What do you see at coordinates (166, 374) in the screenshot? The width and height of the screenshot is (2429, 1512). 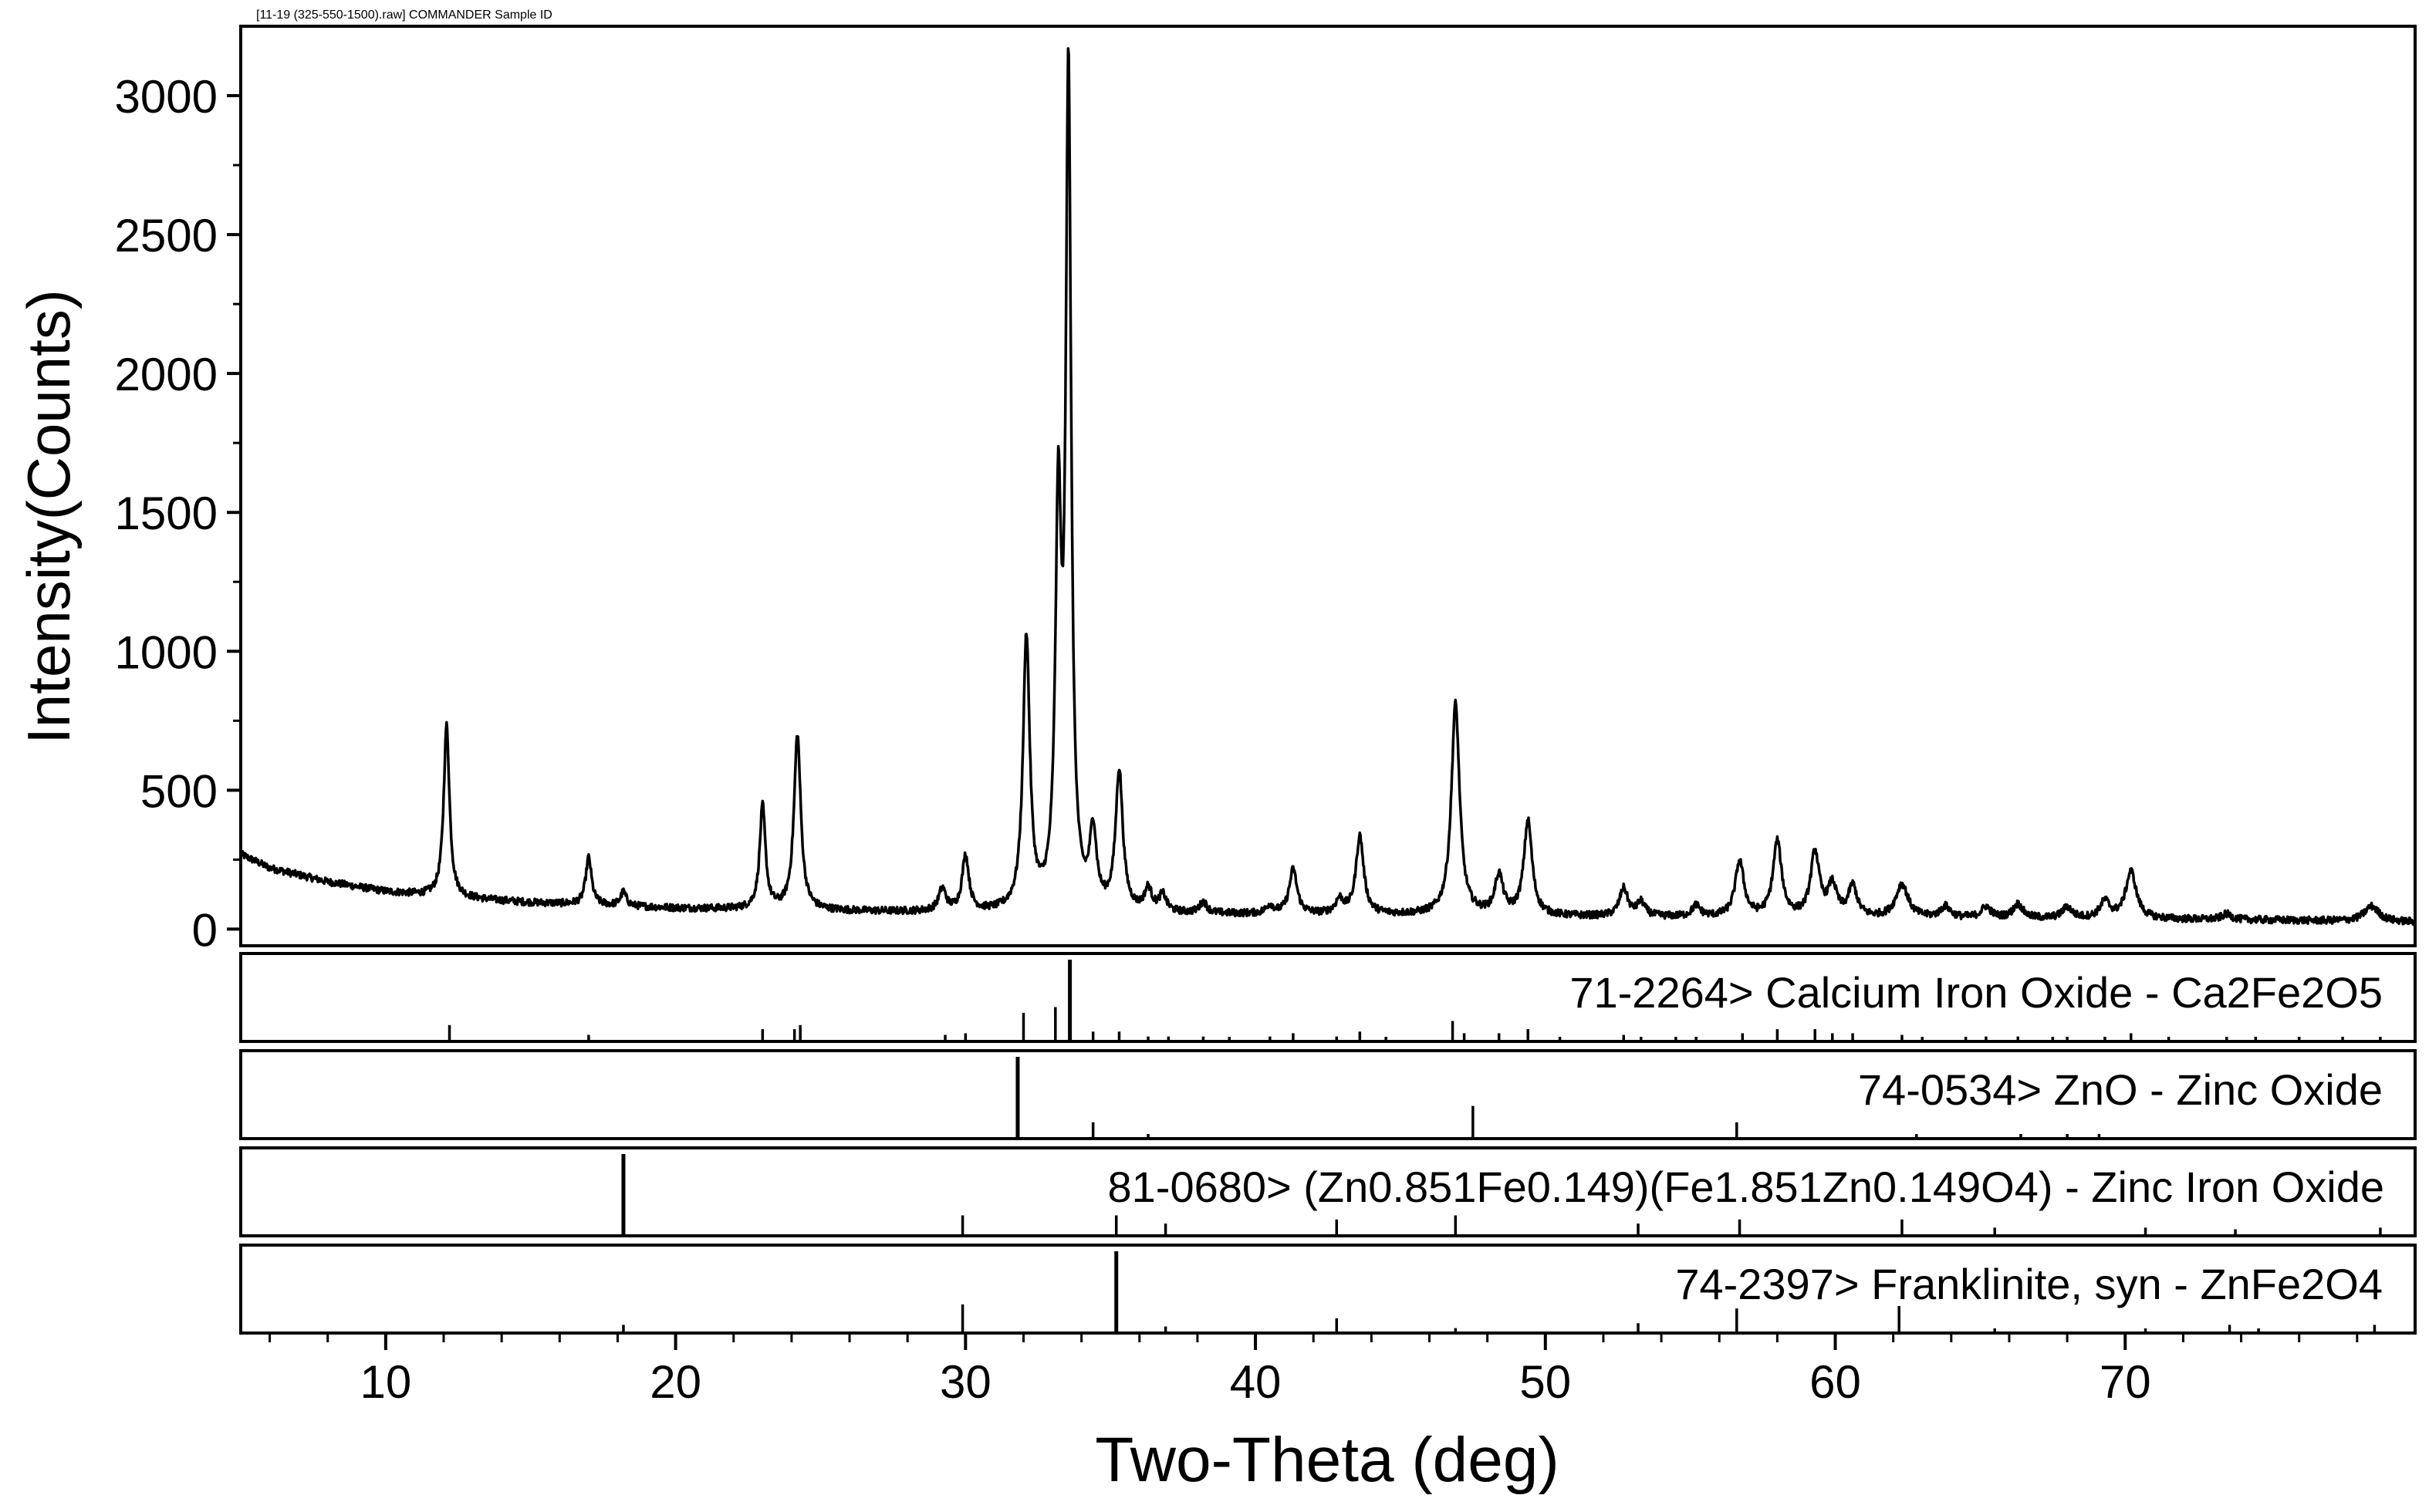 I see `y-tick-label: 2000` at bounding box center [166, 374].